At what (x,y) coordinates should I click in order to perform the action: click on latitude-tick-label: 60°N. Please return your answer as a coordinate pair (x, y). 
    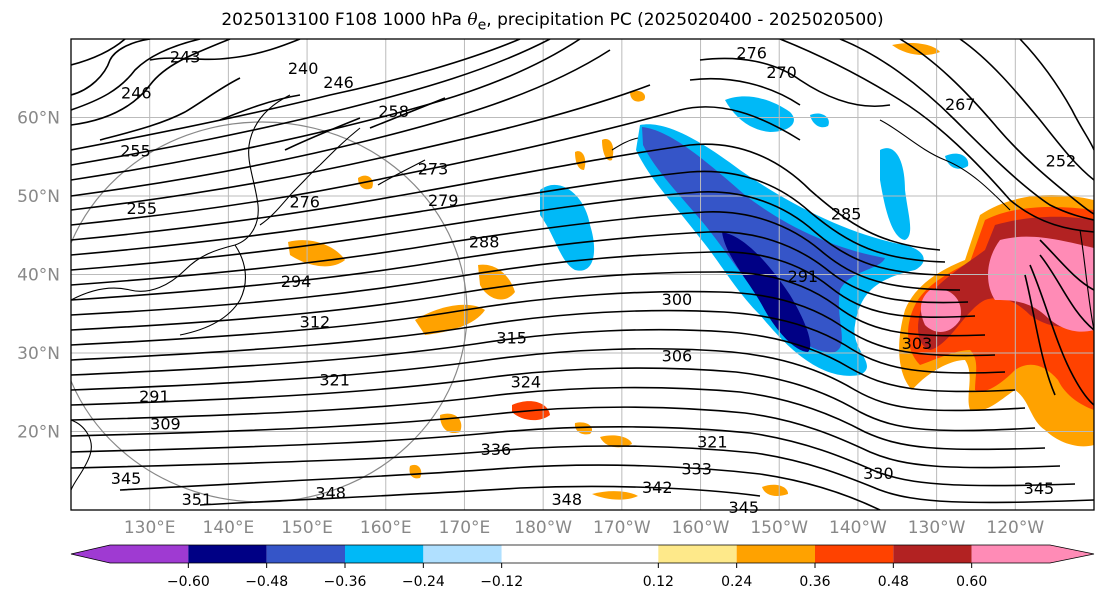
    Looking at the image, I should click on (38, 119).